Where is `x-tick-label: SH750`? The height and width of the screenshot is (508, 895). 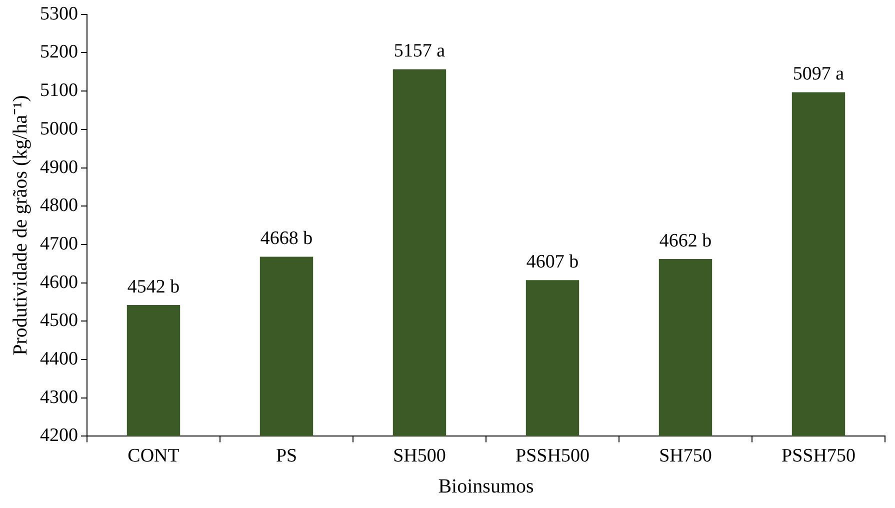 x-tick-label: SH750 is located at coordinates (685, 456).